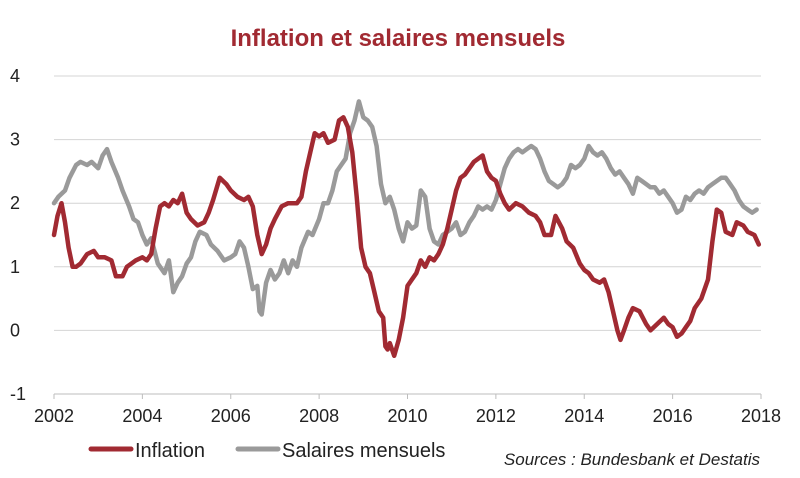 Image resolution: width=800 pixels, height=478 pixels. What do you see at coordinates (319, 416) in the screenshot?
I see `x-tick-label: 2008` at bounding box center [319, 416].